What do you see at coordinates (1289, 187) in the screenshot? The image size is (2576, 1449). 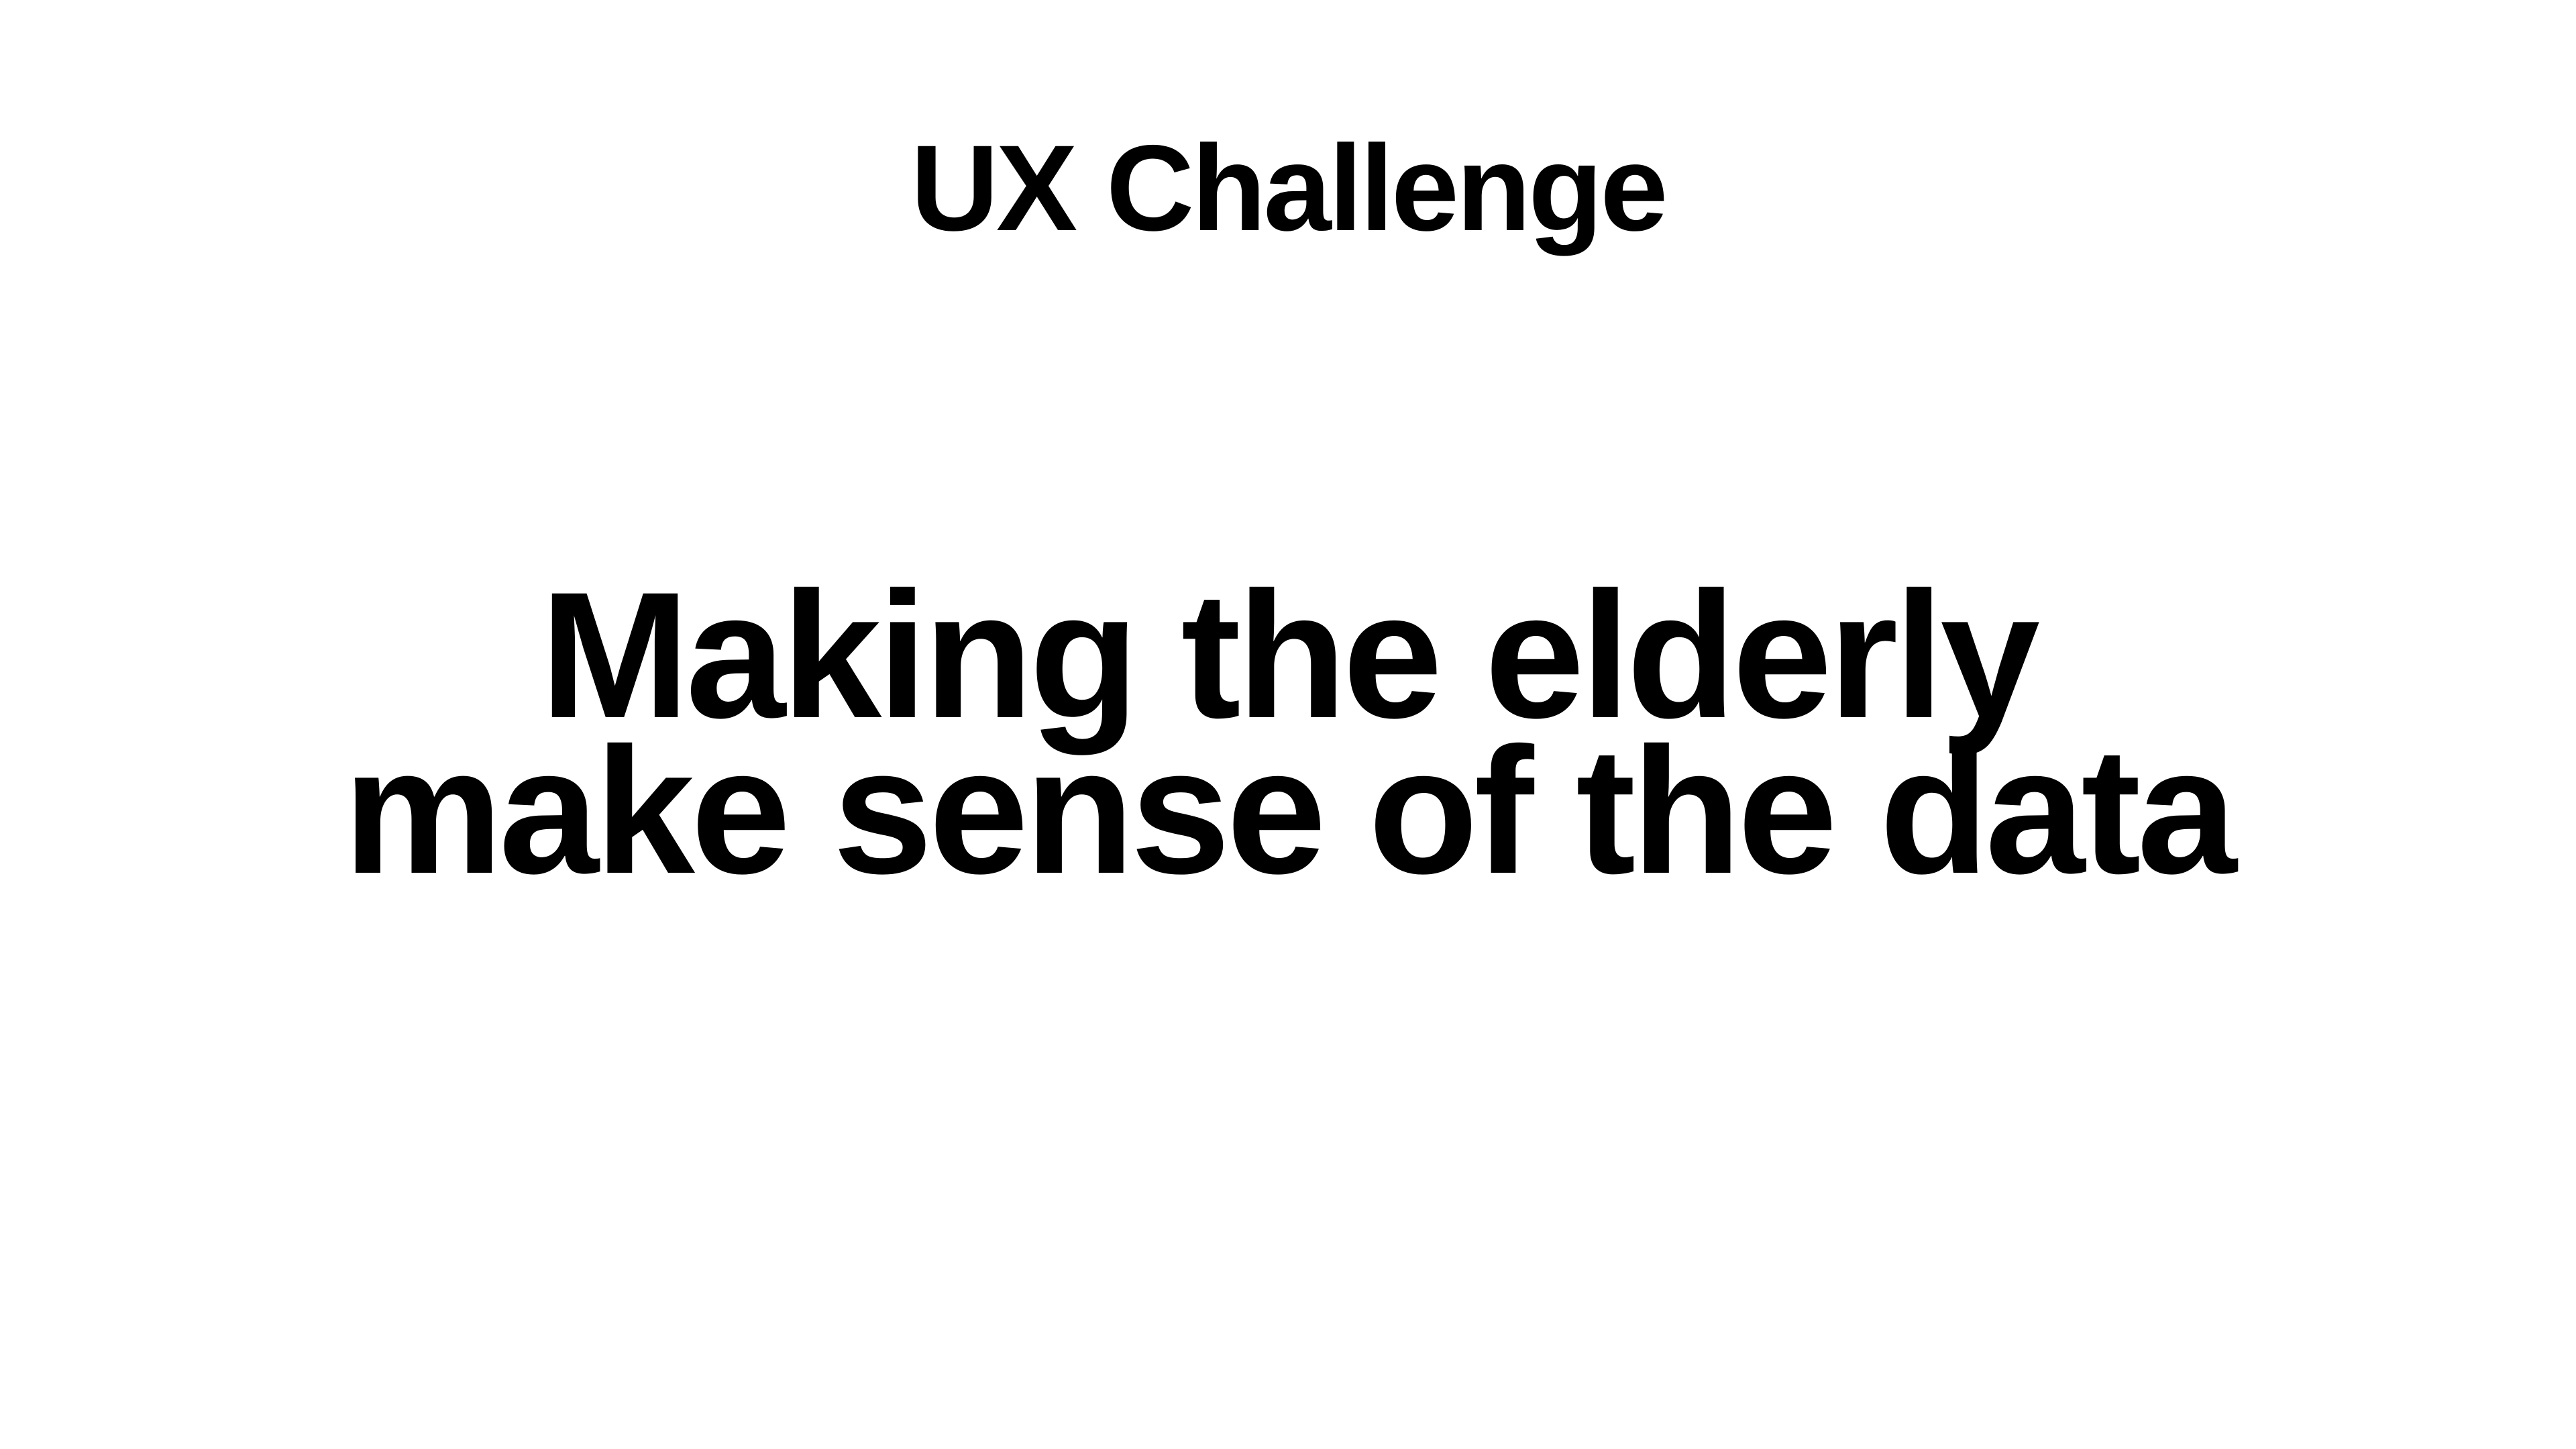 I see `slide-title: UX Challenge` at bounding box center [1289, 187].